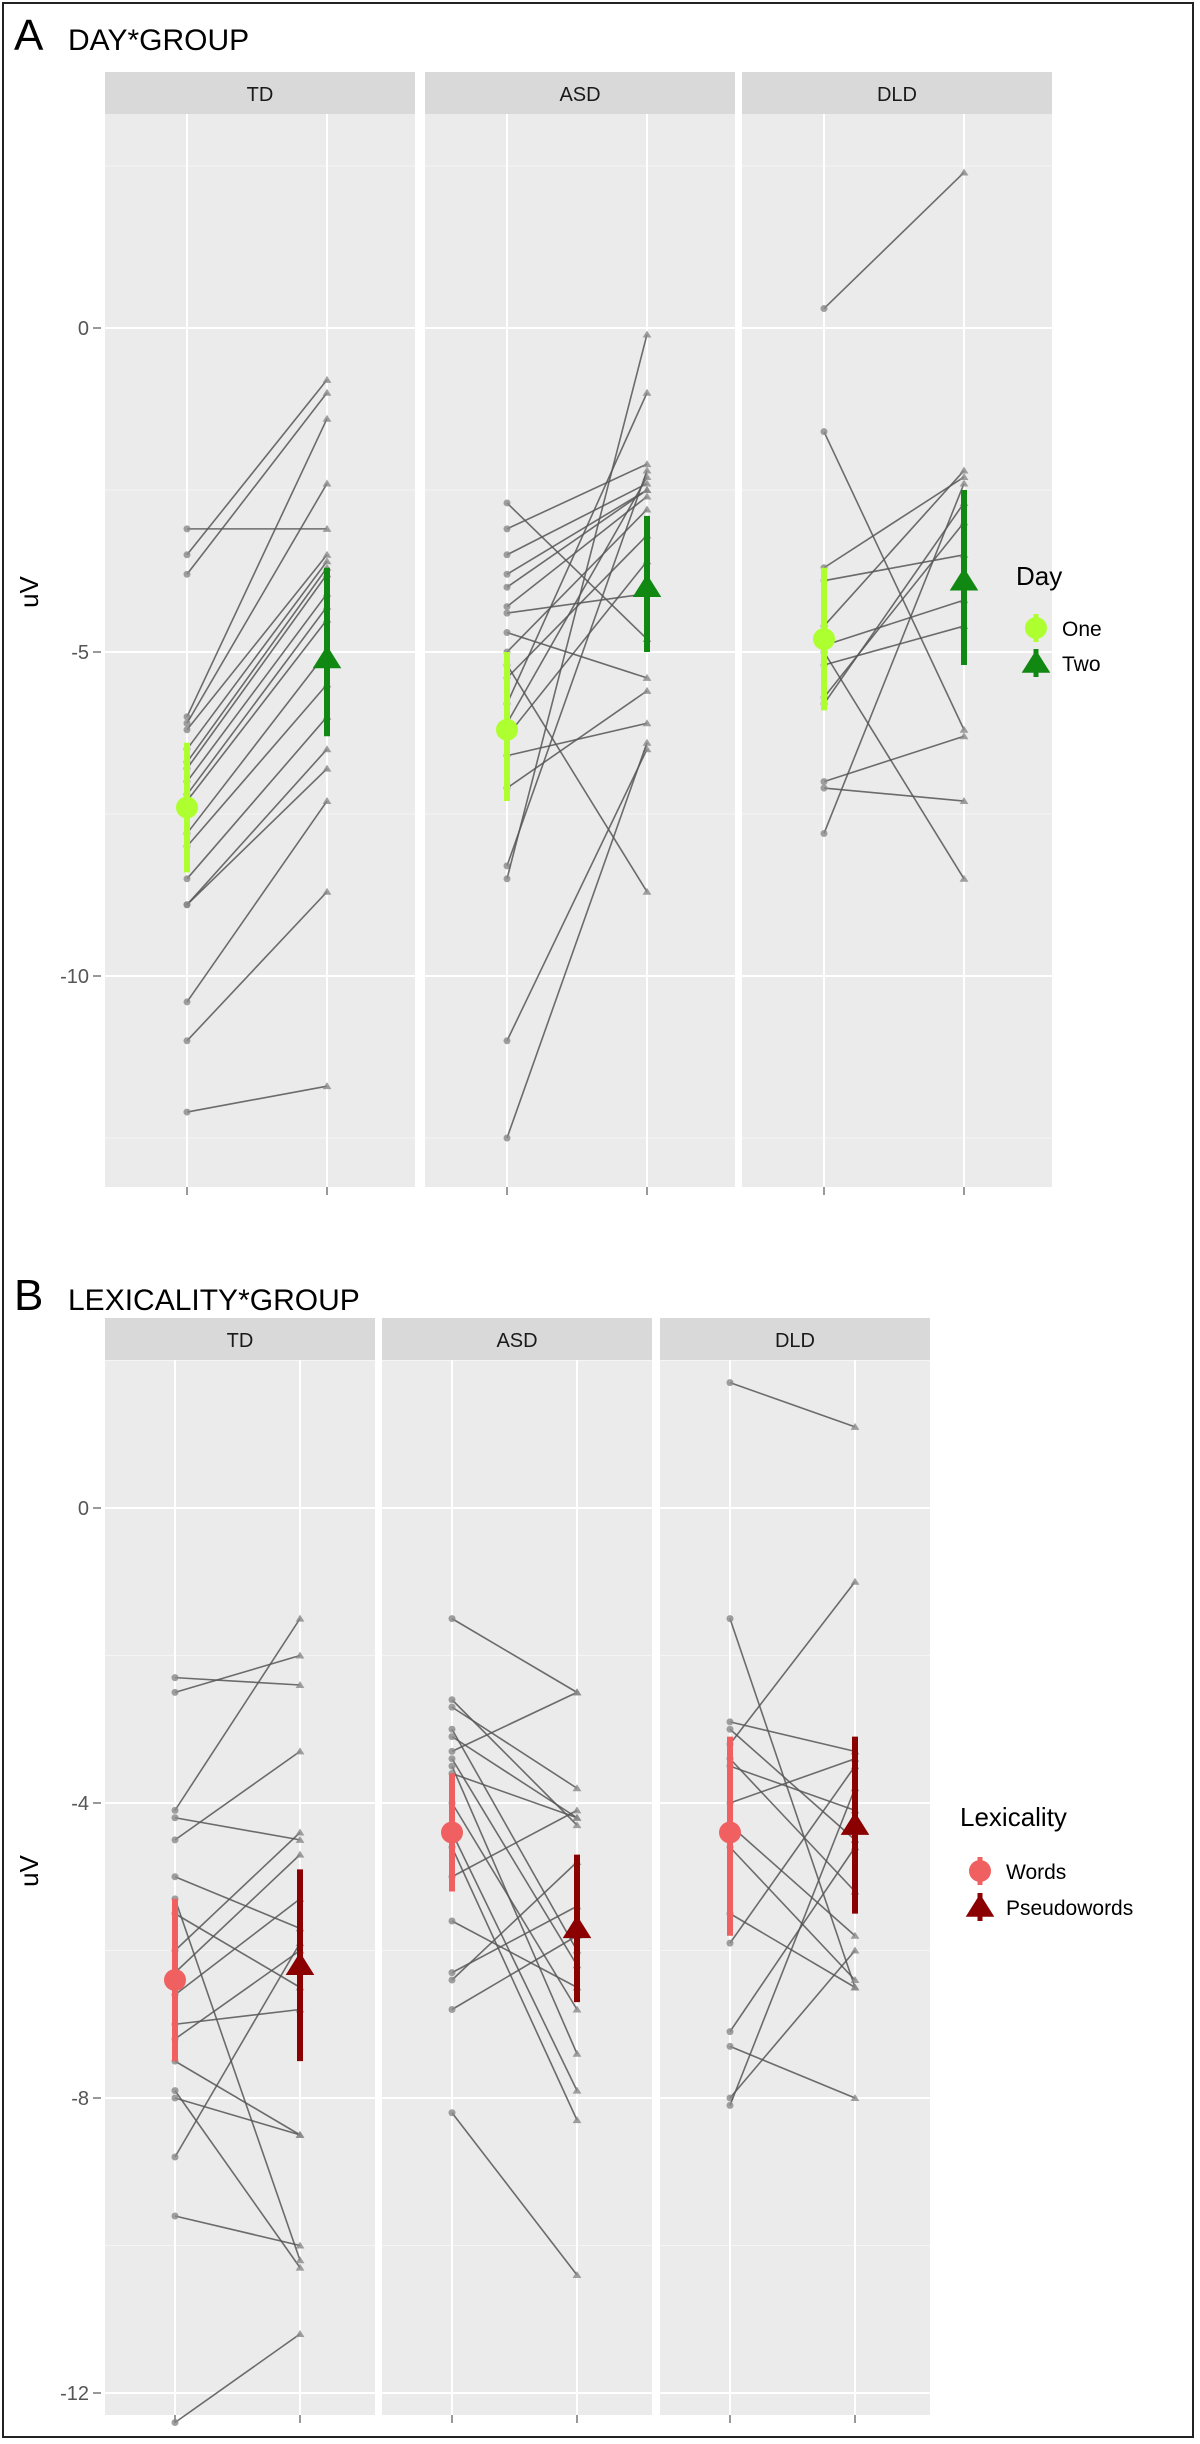 The image size is (1200, 2444). What do you see at coordinates (1059, 619) in the screenshot?
I see `legend: Day One Two` at bounding box center [1059, 619].